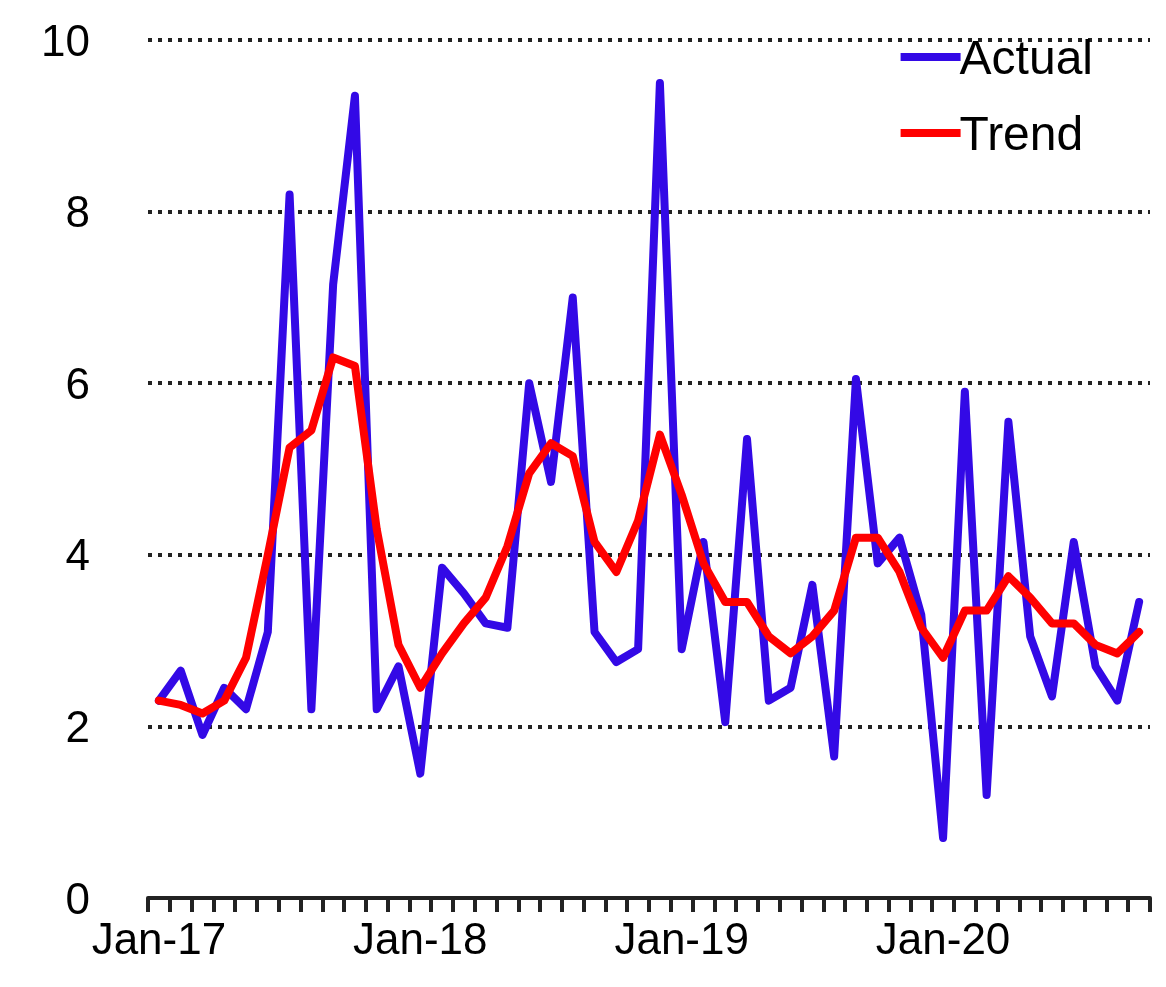 This screenshot has width=1166, height=987. Describe the element at coordinates (77, 383) in the screenshot. I see `y-tick-label: 6` at that location.